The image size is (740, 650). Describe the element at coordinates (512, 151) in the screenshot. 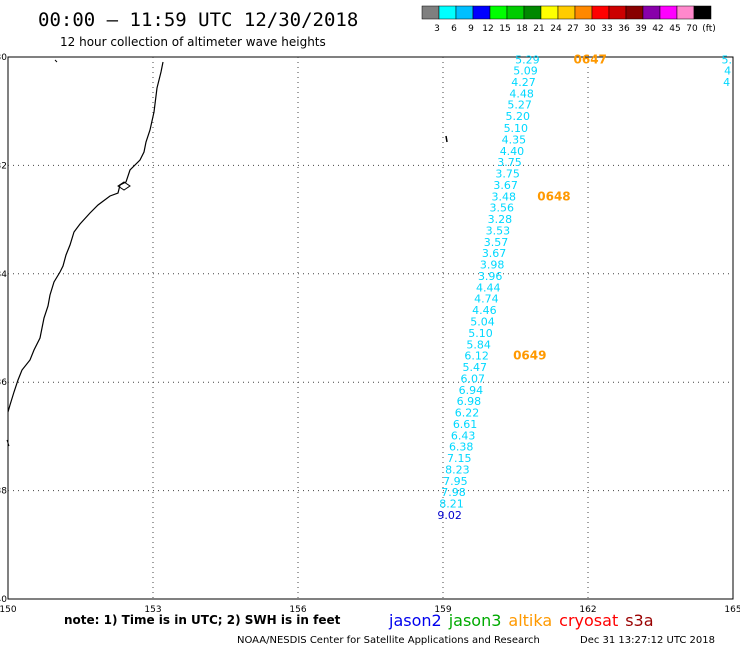

I see `swh-value: 4.40` at that location.